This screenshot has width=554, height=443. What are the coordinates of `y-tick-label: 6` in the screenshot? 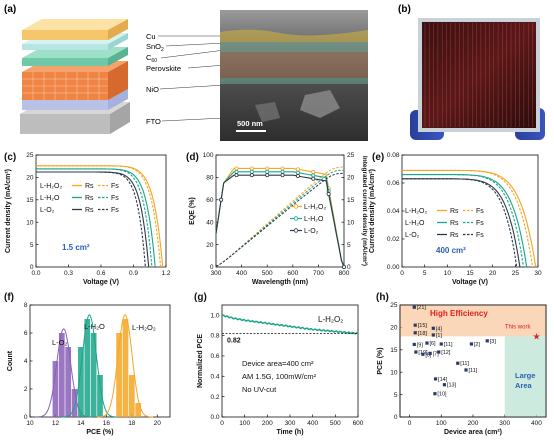 It's located at (26, 333).